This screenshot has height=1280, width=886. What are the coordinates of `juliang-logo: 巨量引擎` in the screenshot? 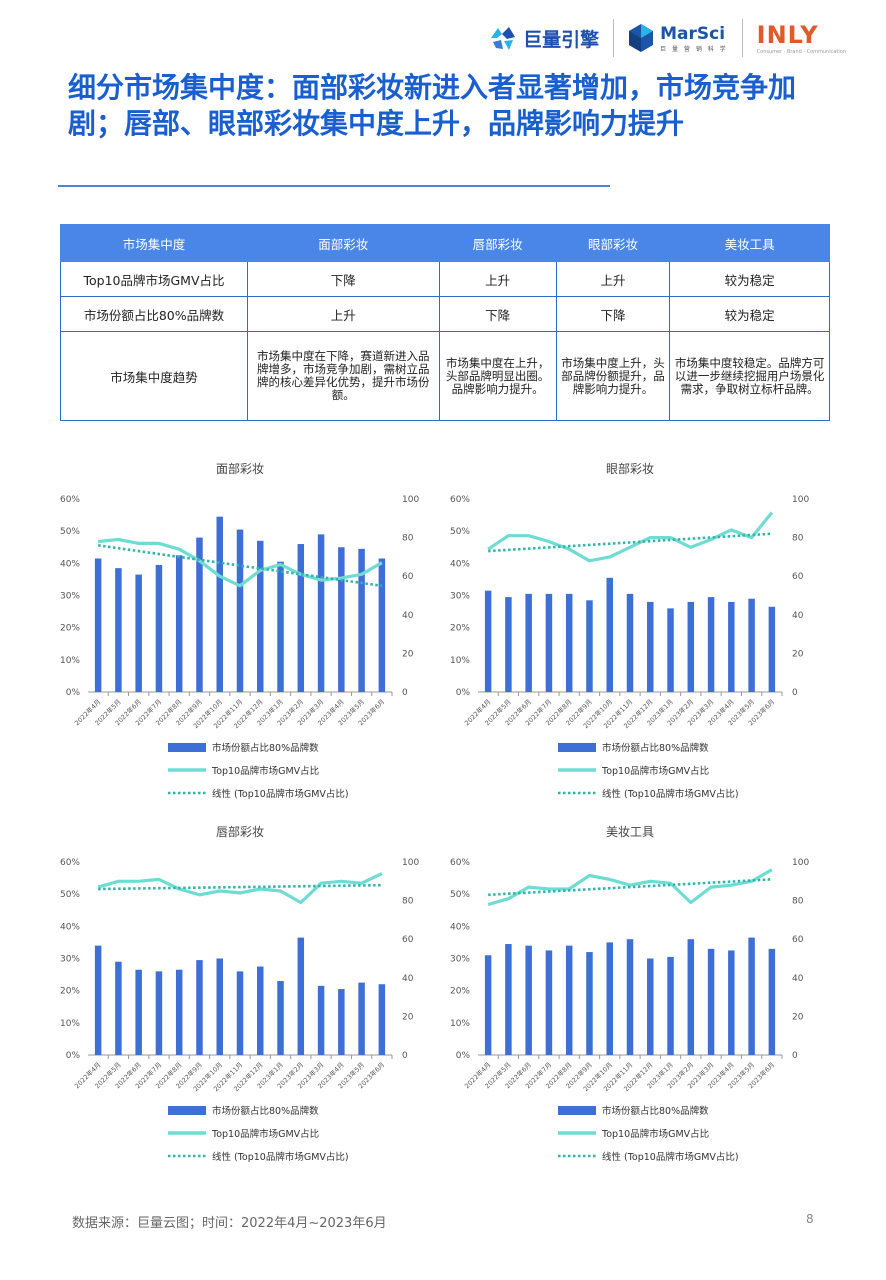 It's located at (544, 38).